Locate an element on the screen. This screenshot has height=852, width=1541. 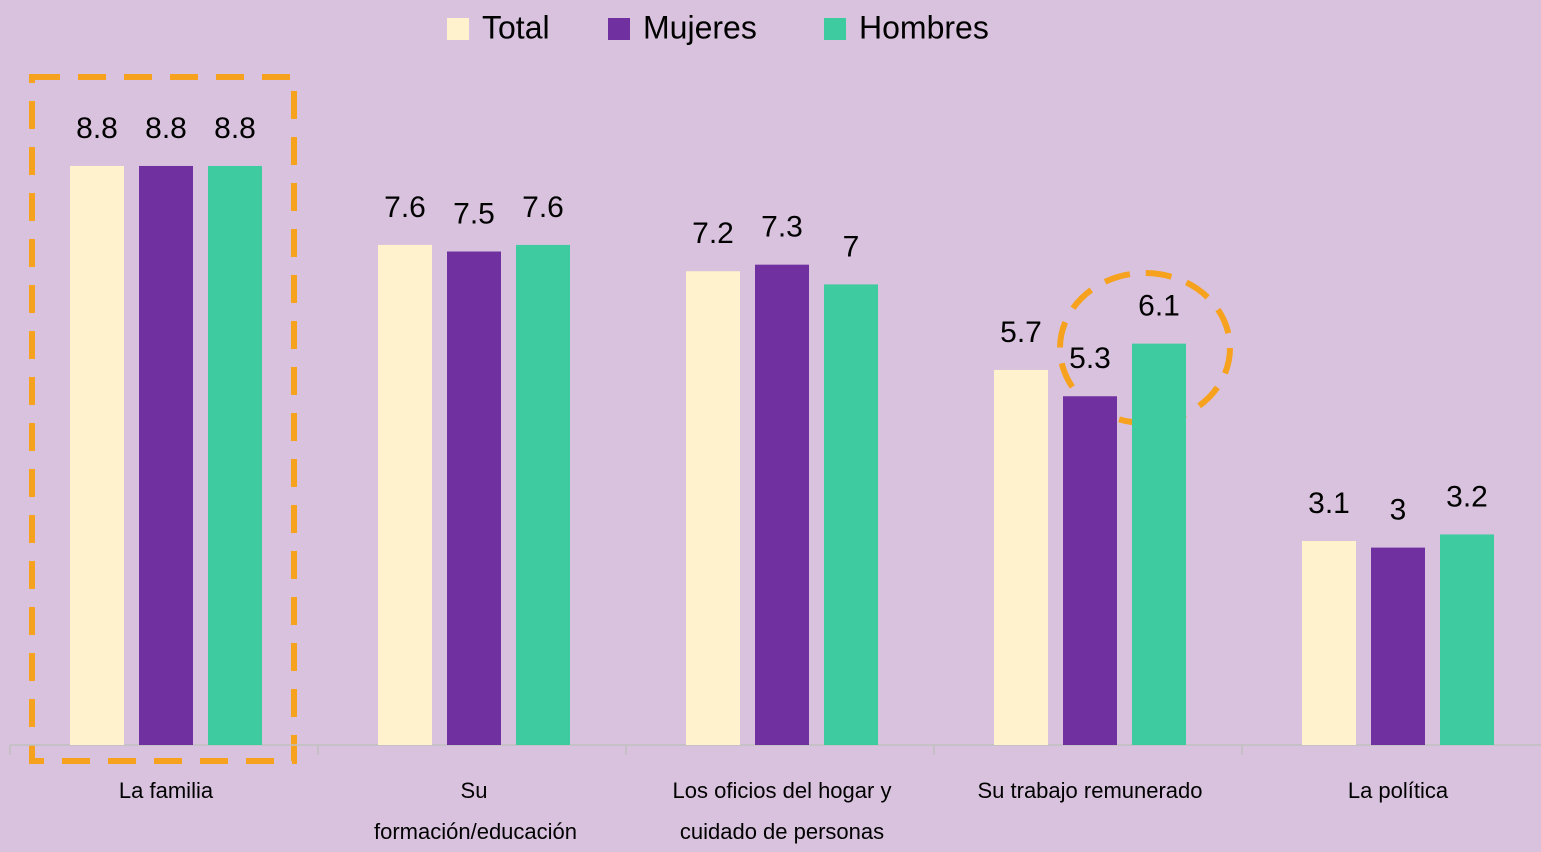
legend-label: Mujeres is located at coordinates (700, 27).